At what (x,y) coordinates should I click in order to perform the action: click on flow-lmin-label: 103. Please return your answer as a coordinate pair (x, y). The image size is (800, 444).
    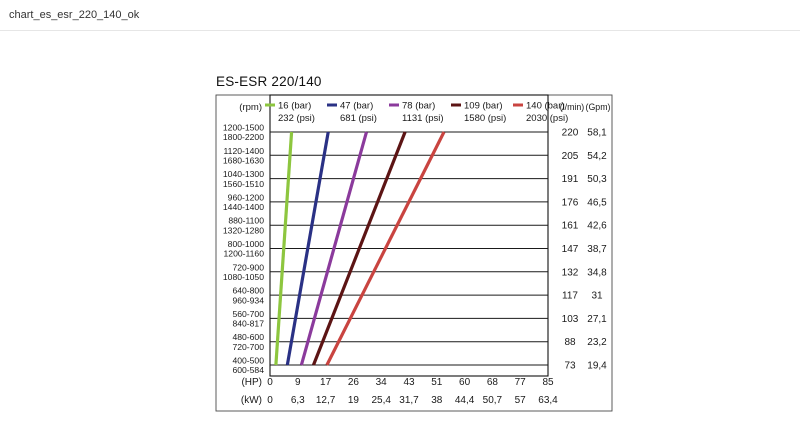
    Looking at the image, I should click on (570, 319).